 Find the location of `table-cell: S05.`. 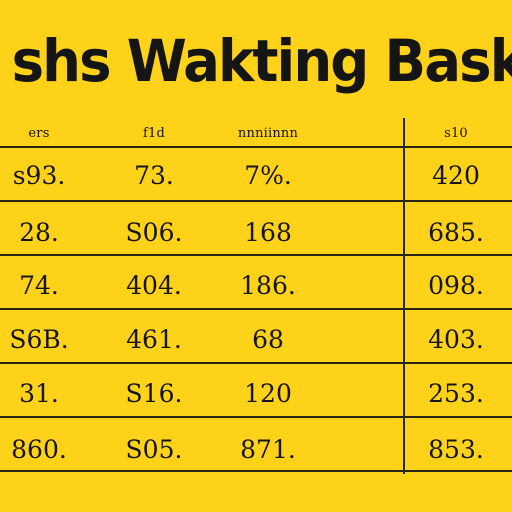

table-cell: S05. is located at coordinates (154, 449).